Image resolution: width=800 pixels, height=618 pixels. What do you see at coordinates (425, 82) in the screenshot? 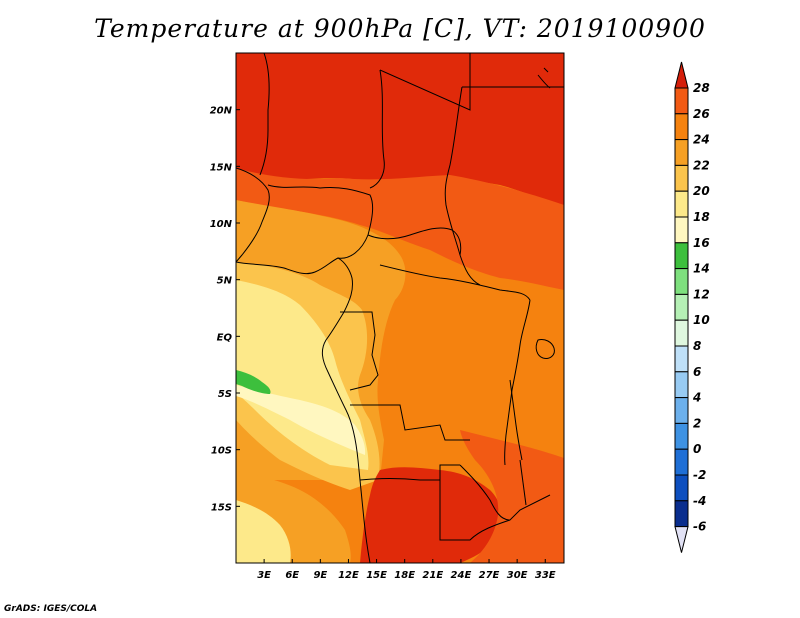
I see `border-libya-chad` at bounding box center [425, 82].